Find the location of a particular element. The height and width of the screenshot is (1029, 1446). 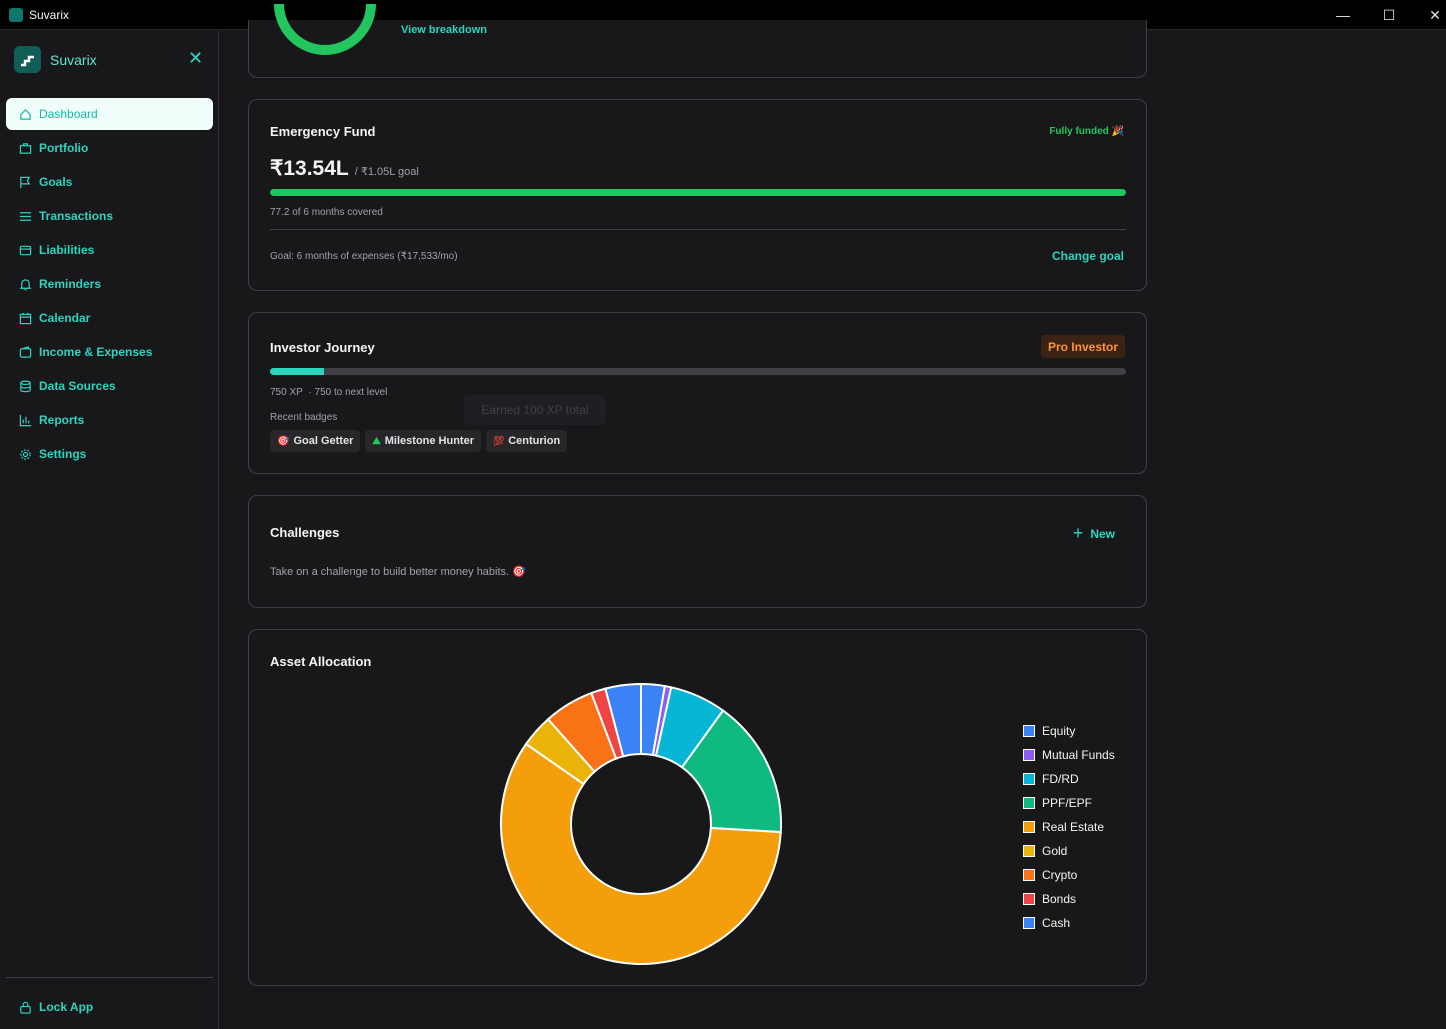

legend-item: Gold is located at coordinates (1069, 851).